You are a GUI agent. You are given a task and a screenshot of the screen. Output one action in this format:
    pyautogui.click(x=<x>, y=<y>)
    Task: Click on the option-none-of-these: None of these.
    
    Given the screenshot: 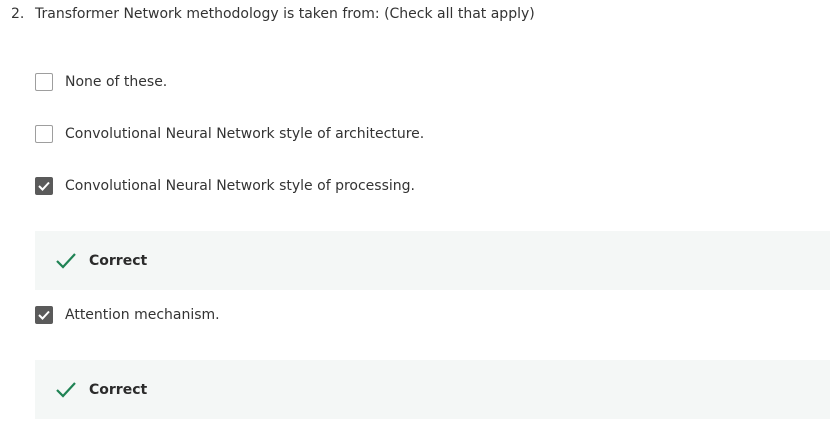 What is the action you would take?
    pyautogui.click(x=101, y=82)
    